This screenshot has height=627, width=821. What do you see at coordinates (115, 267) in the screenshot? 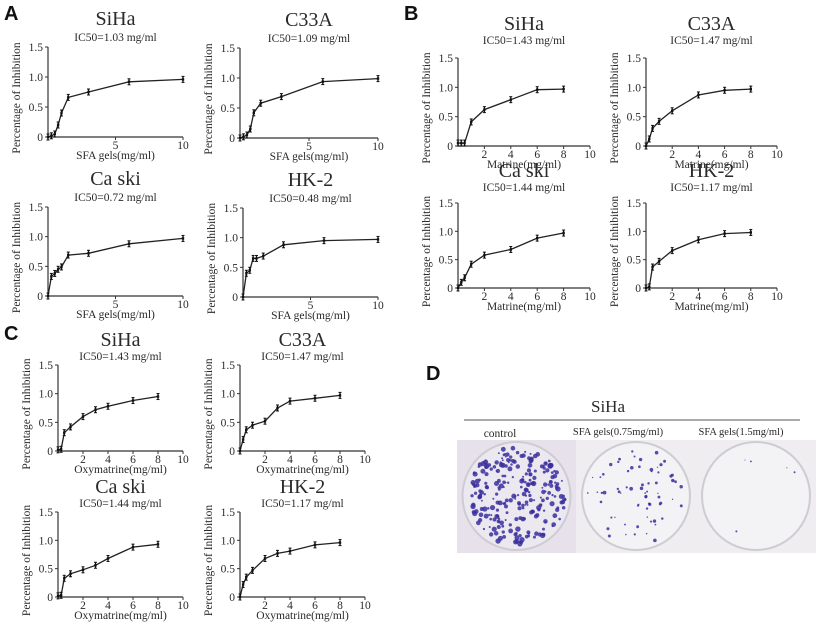
I see `series-line` at bounding box center [115, 267].